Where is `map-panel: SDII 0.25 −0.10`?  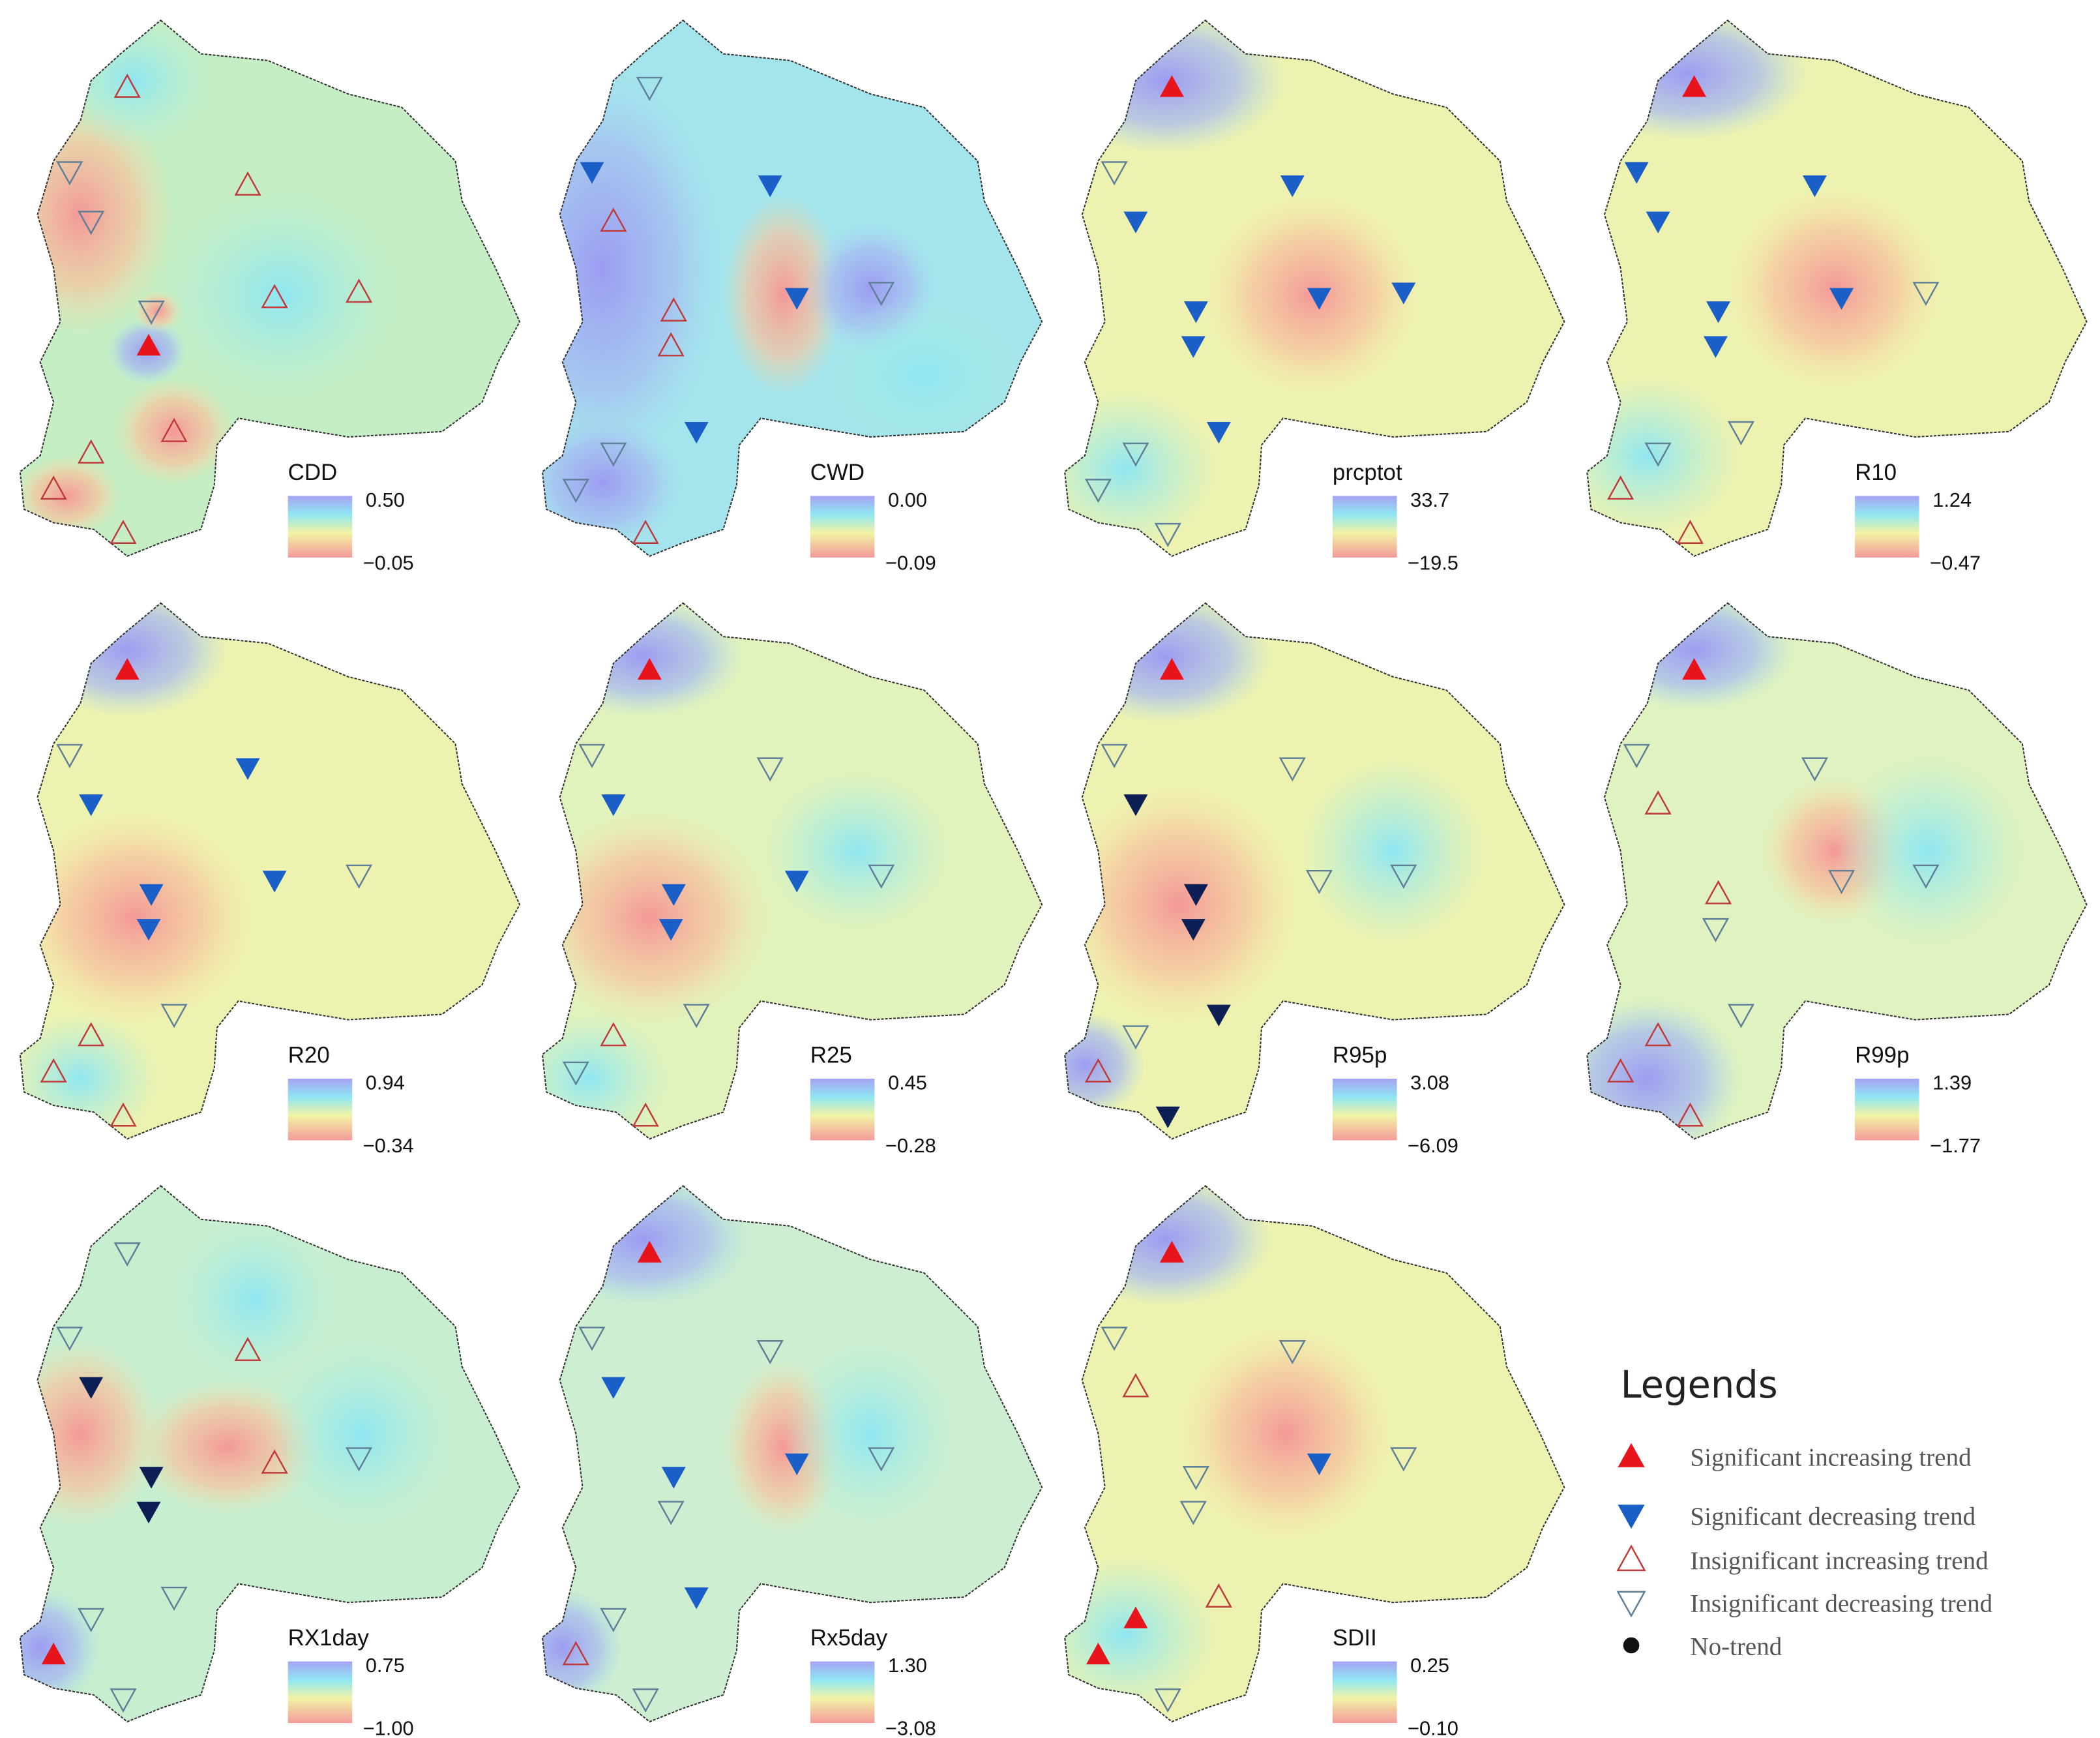
map-panel: SDII 0.25 −0.10 is located at coordinates (1314, 1461).